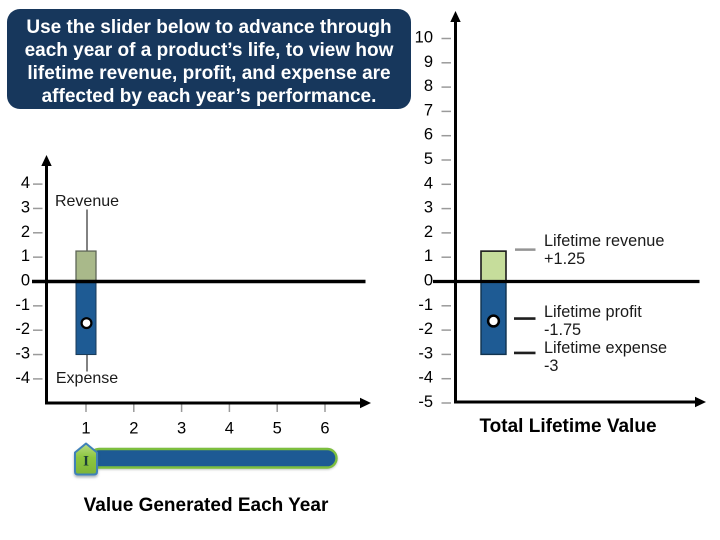 Image resolution: width=720 pixels, height=540 pixels. Describe the element at coordinates (551, 366) in the screenshot. I see `annotation-value: -3` at that location.